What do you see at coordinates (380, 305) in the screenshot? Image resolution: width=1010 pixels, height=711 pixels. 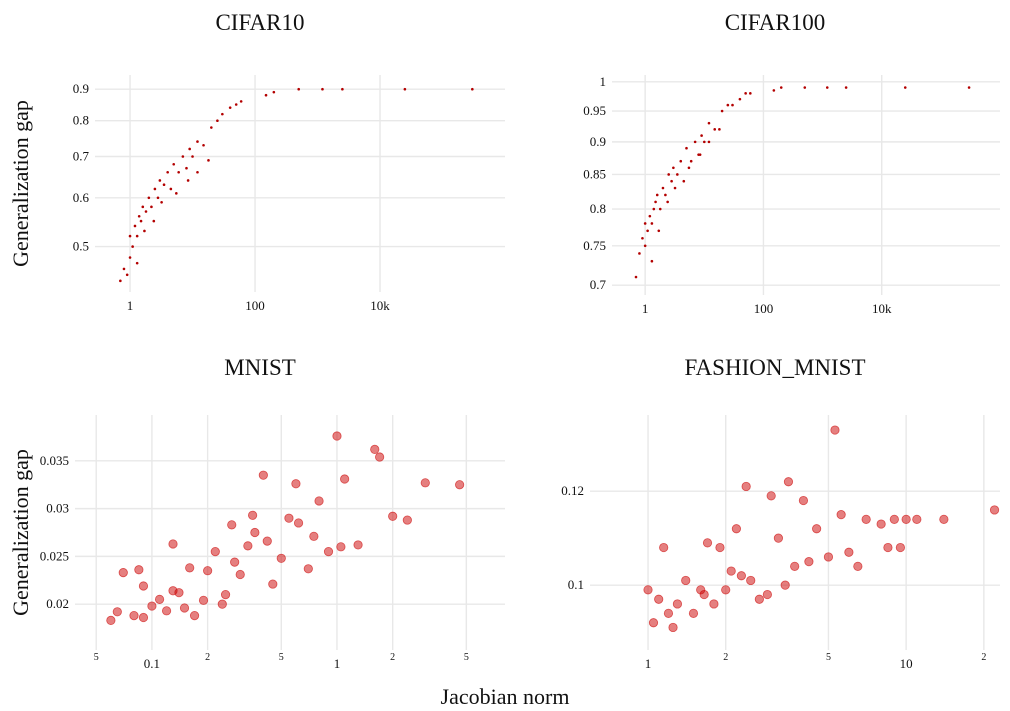 I see `x-tick-label: 10k` at bounding box center [380, 305].